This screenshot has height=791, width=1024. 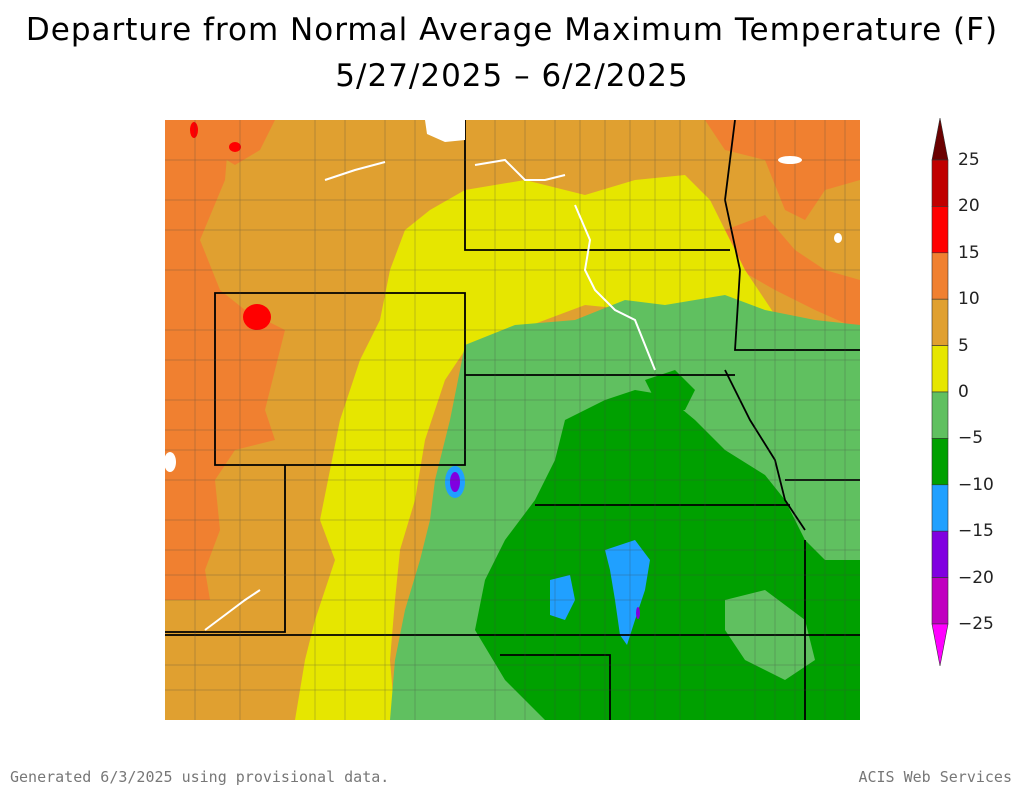 I want to click on lake-ne, so click(x=790, y=160).